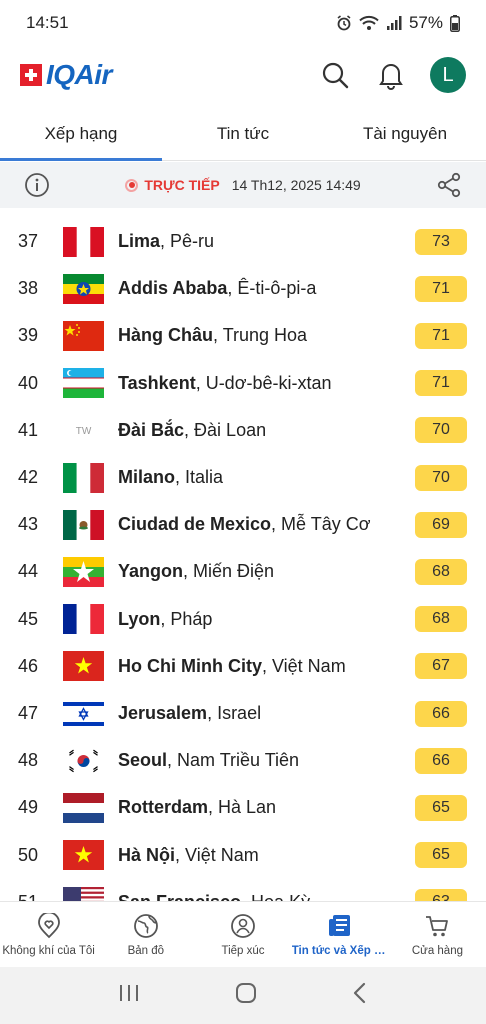 The image size is (486, 1024). What do you see at coordinates (245, 993) in the screenshot?
I see `home-icon` at bounding box center [245, 993].